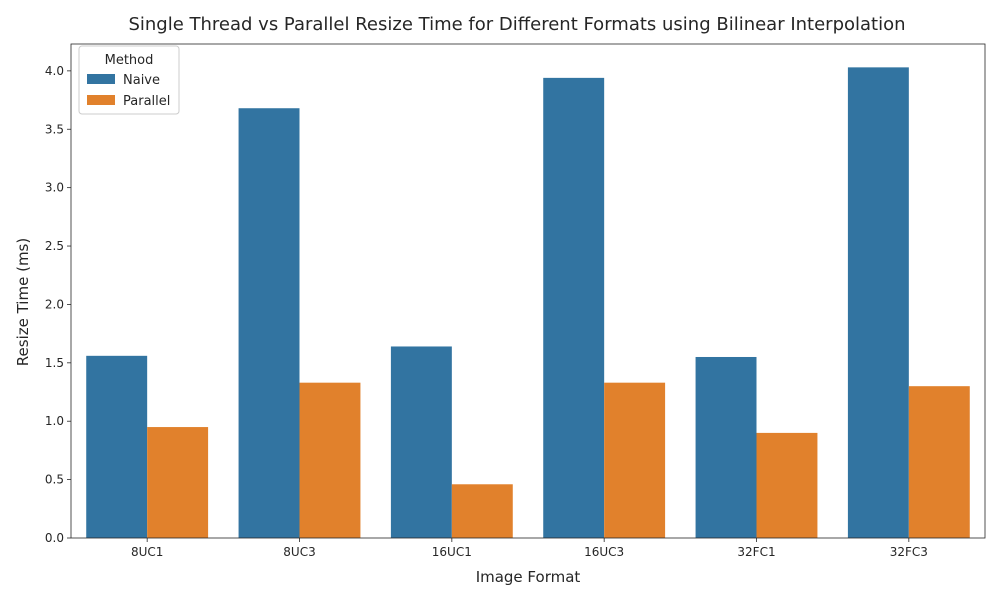 This screenshot has height=600, width=1000. I want to click on bar-parallel-32fc1, so click(787, 485).